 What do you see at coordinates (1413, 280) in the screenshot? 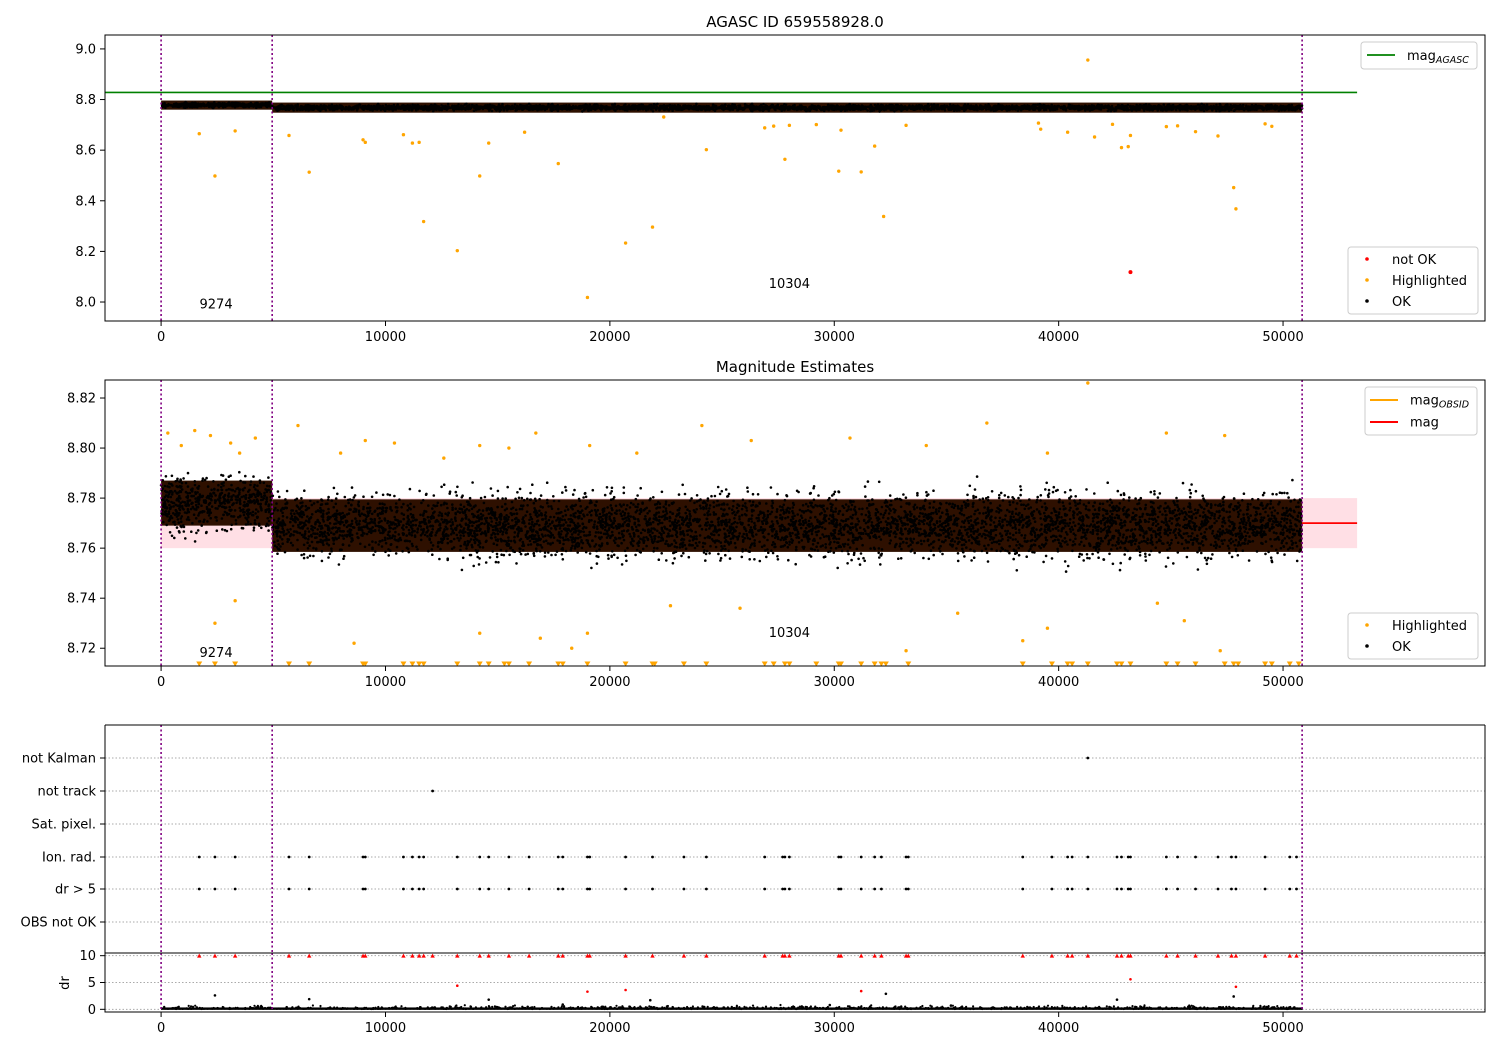
I see `agasc-legend-bottom` at bounding box center [1413, 280].